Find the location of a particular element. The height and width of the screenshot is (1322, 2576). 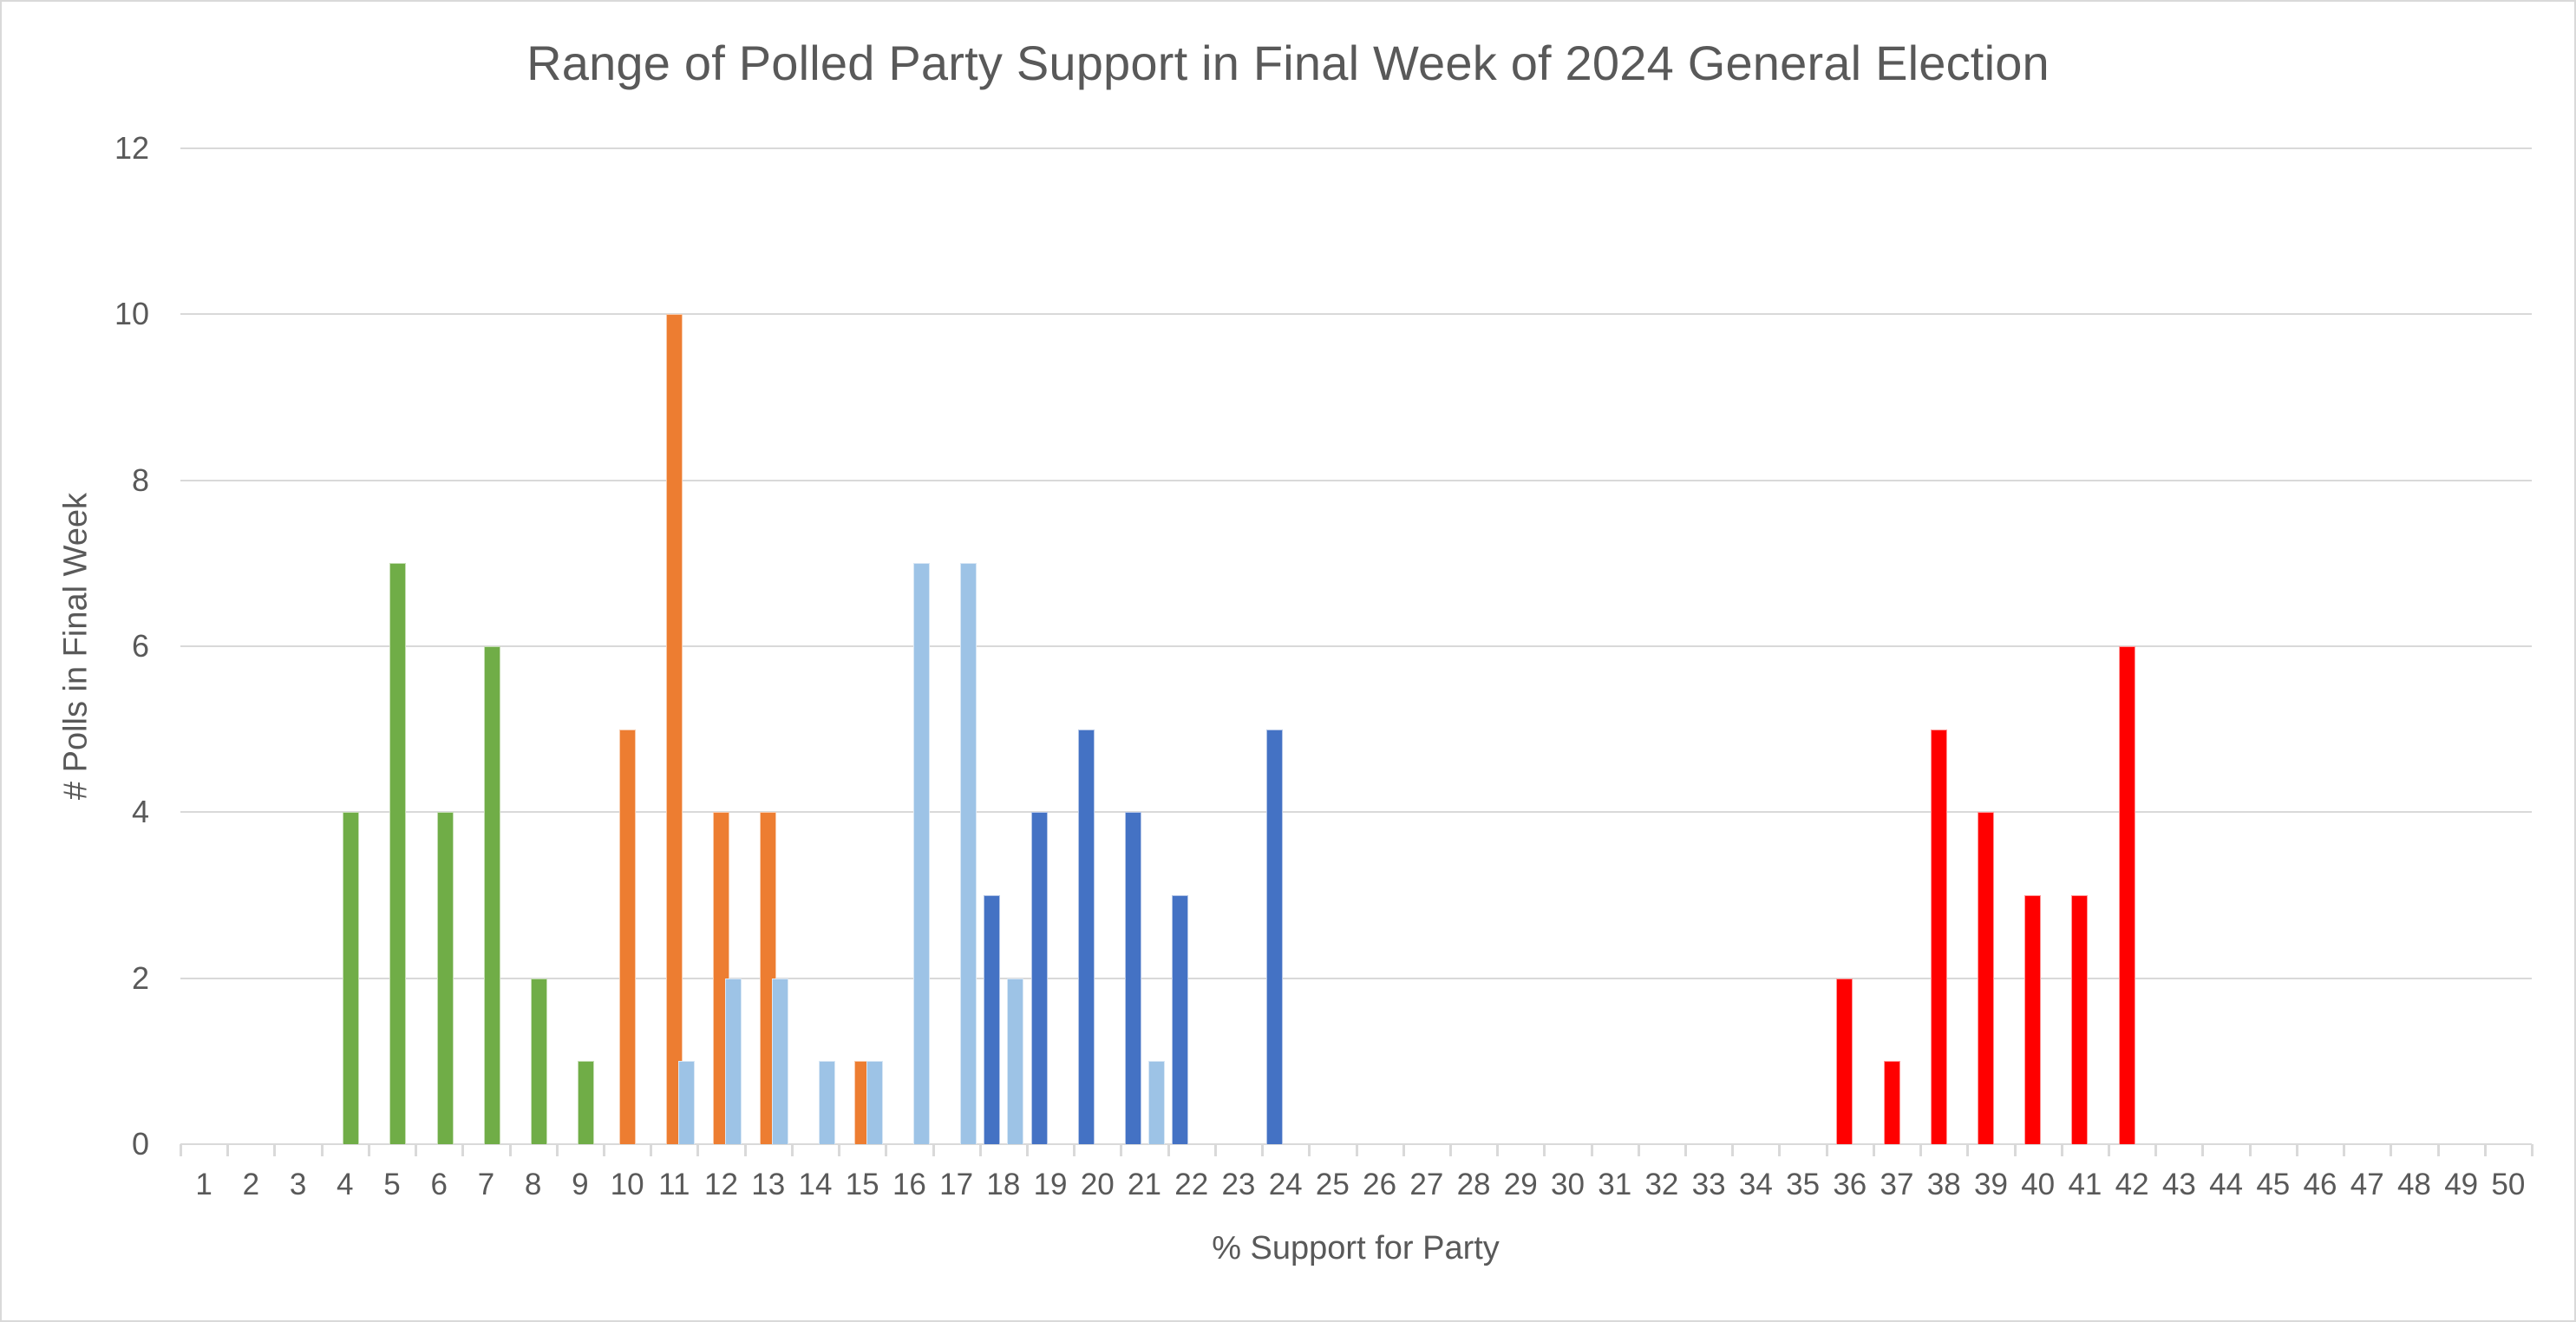

x-tick-label: 24 is located at coordinates (1285, 1184).